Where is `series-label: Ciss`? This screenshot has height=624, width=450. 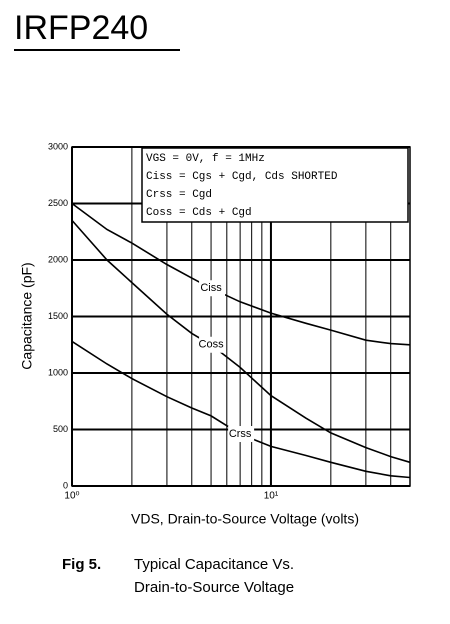 series-label: Ciss is located at coordinates (211, 288).